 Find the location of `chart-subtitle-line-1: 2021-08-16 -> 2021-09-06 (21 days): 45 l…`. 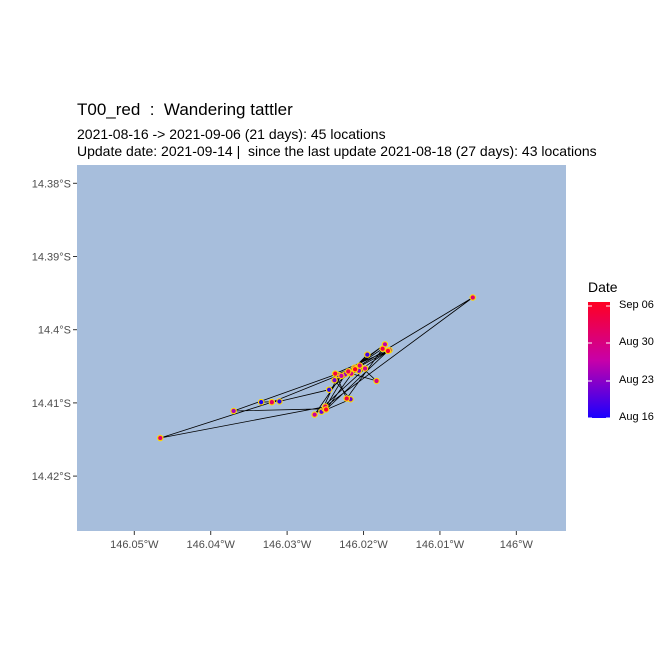

chart-subtitle-line-1: 2021-08-16 -> 2021-09-06 (21 days): 45 l… is located at coordinates (231, 134).